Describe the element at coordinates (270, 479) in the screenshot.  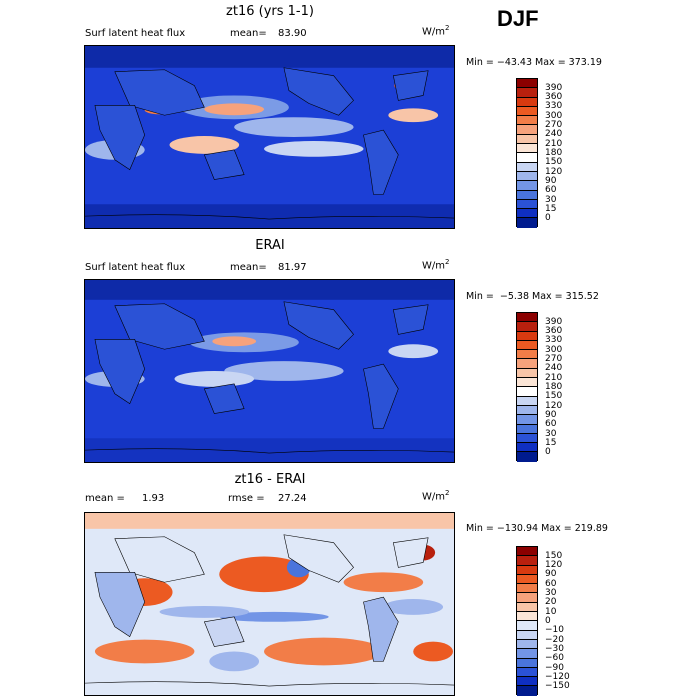
I see `panel3-title: zt16 - ERAI` at that location.